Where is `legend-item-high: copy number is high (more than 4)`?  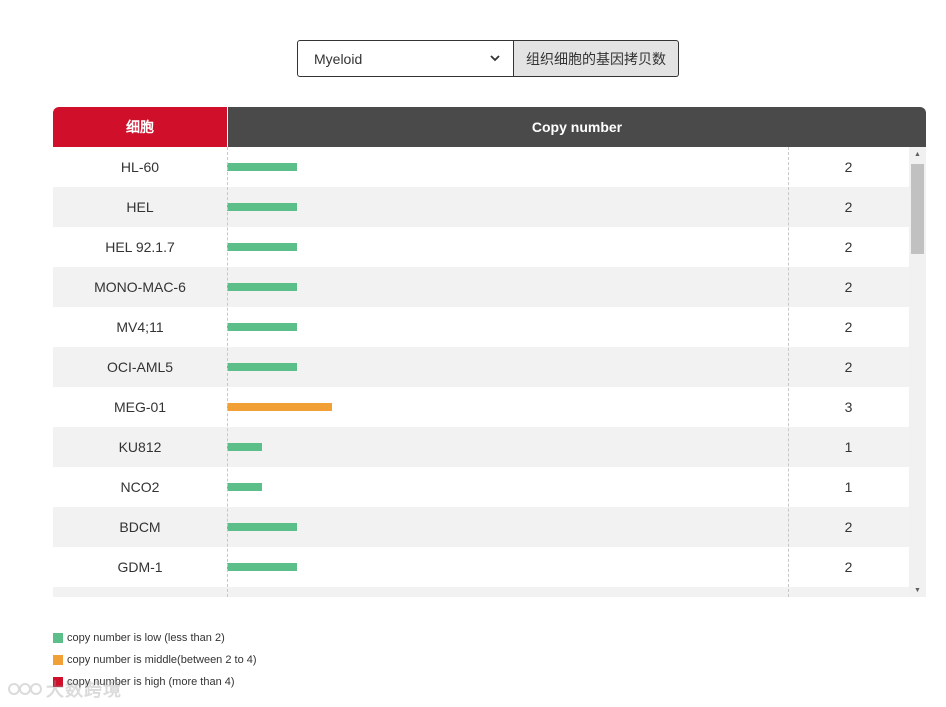 legend-item-high: copy number is high (more than 4) is located at coordinates (155, 682).